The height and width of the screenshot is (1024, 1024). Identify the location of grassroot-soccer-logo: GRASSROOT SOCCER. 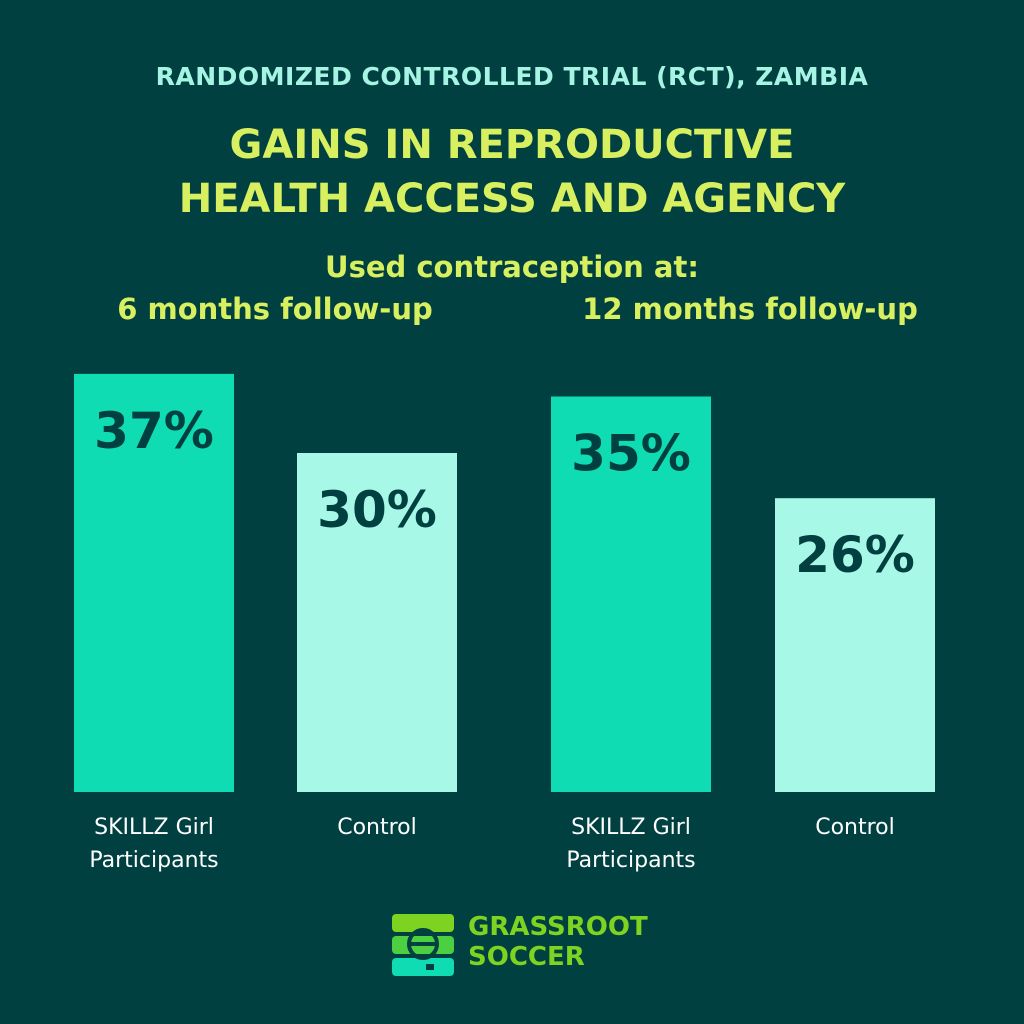
(519, 945).